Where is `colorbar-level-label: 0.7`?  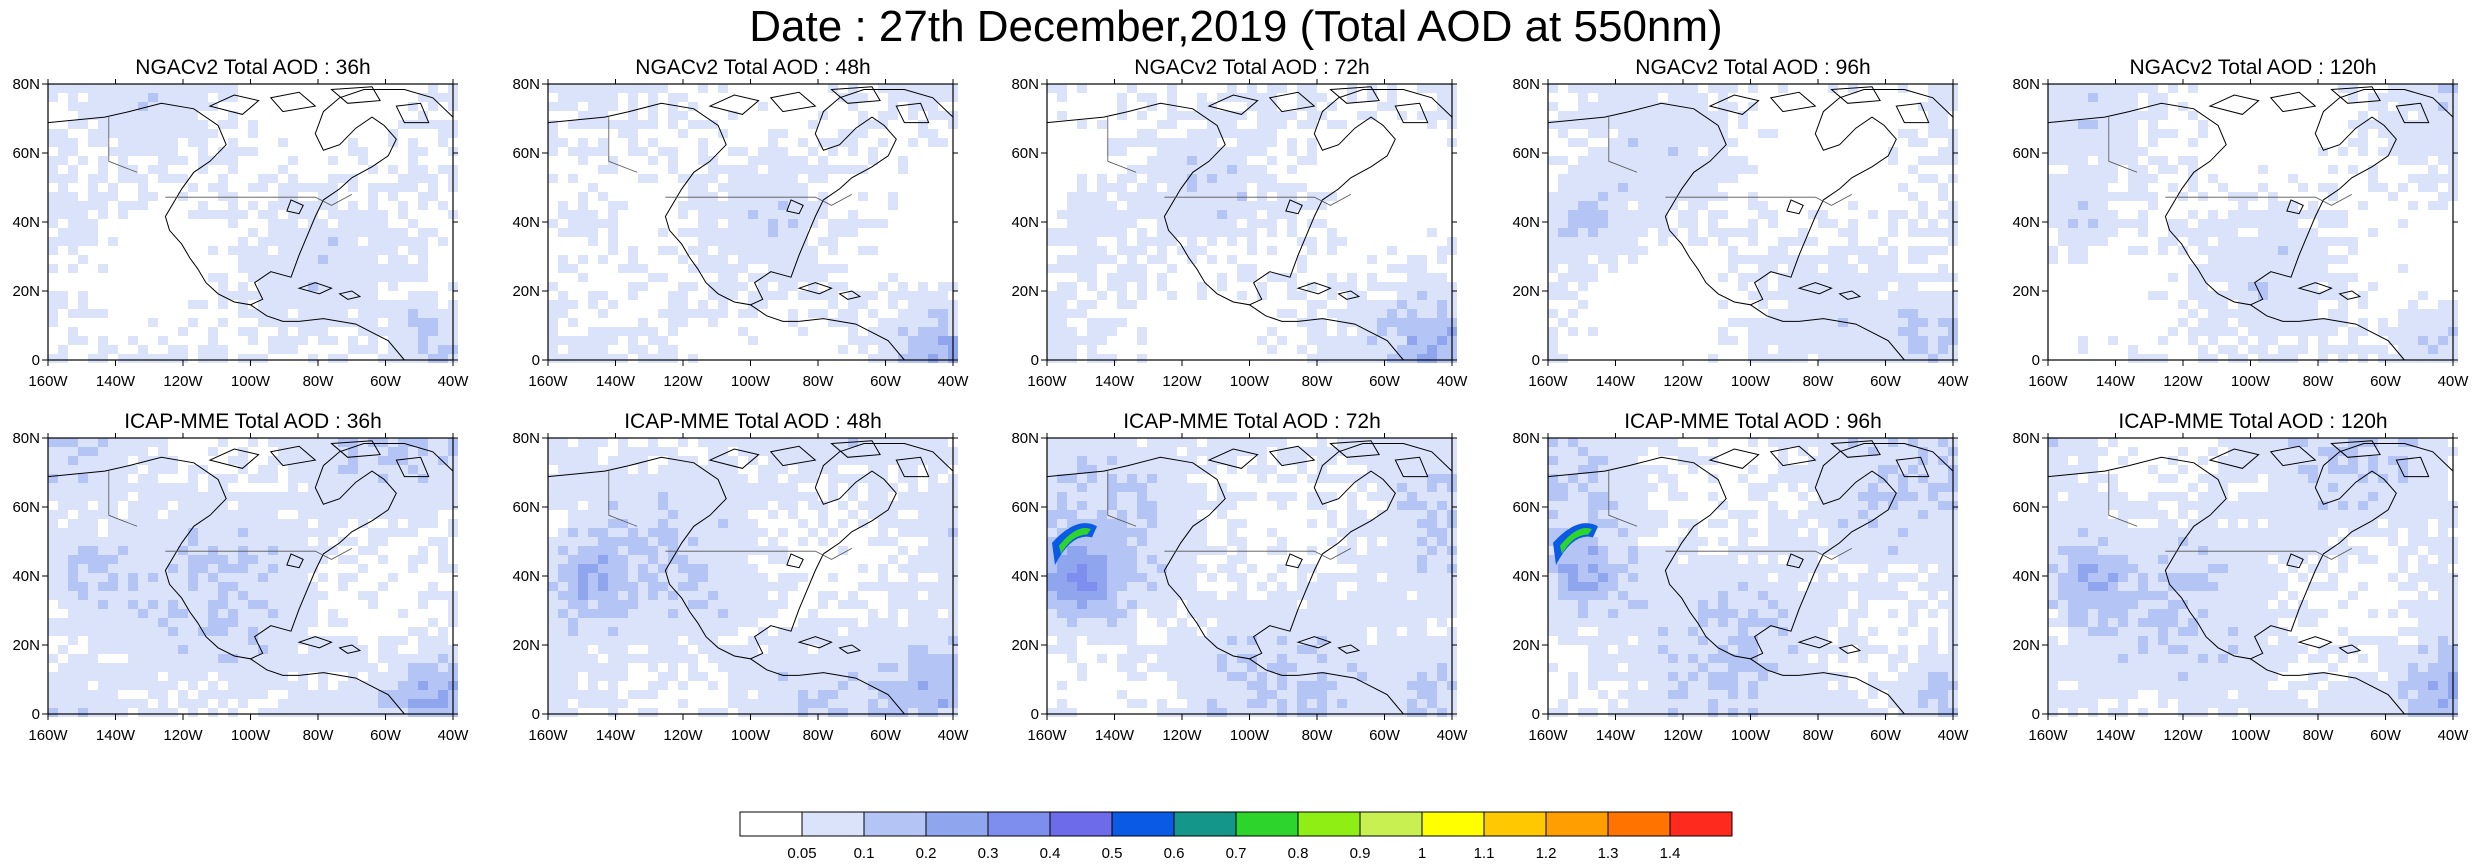 colorbar-level-label: 0.7 is located at coordinates (1236, 853).